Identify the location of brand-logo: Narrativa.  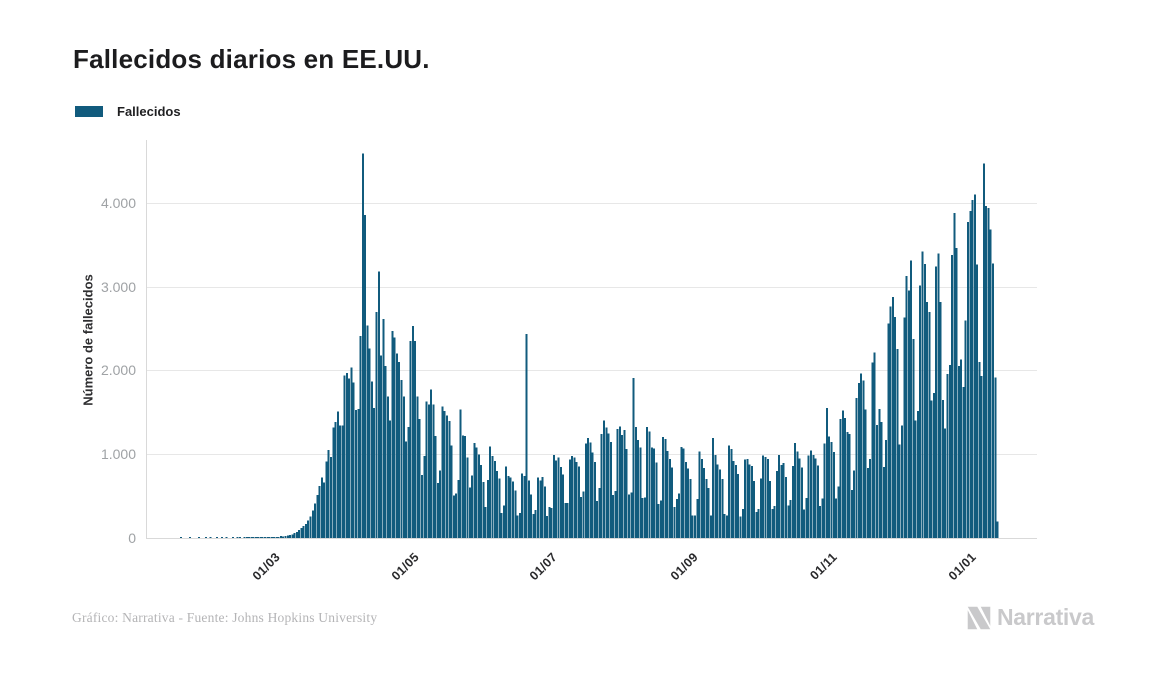
(1030, 617).